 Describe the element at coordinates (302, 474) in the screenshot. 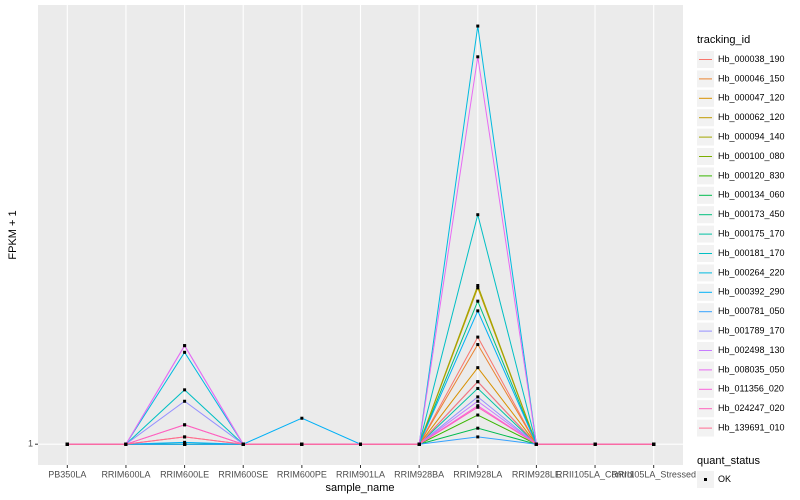

I see `x-tick-label: RRIM600PE` at that location.